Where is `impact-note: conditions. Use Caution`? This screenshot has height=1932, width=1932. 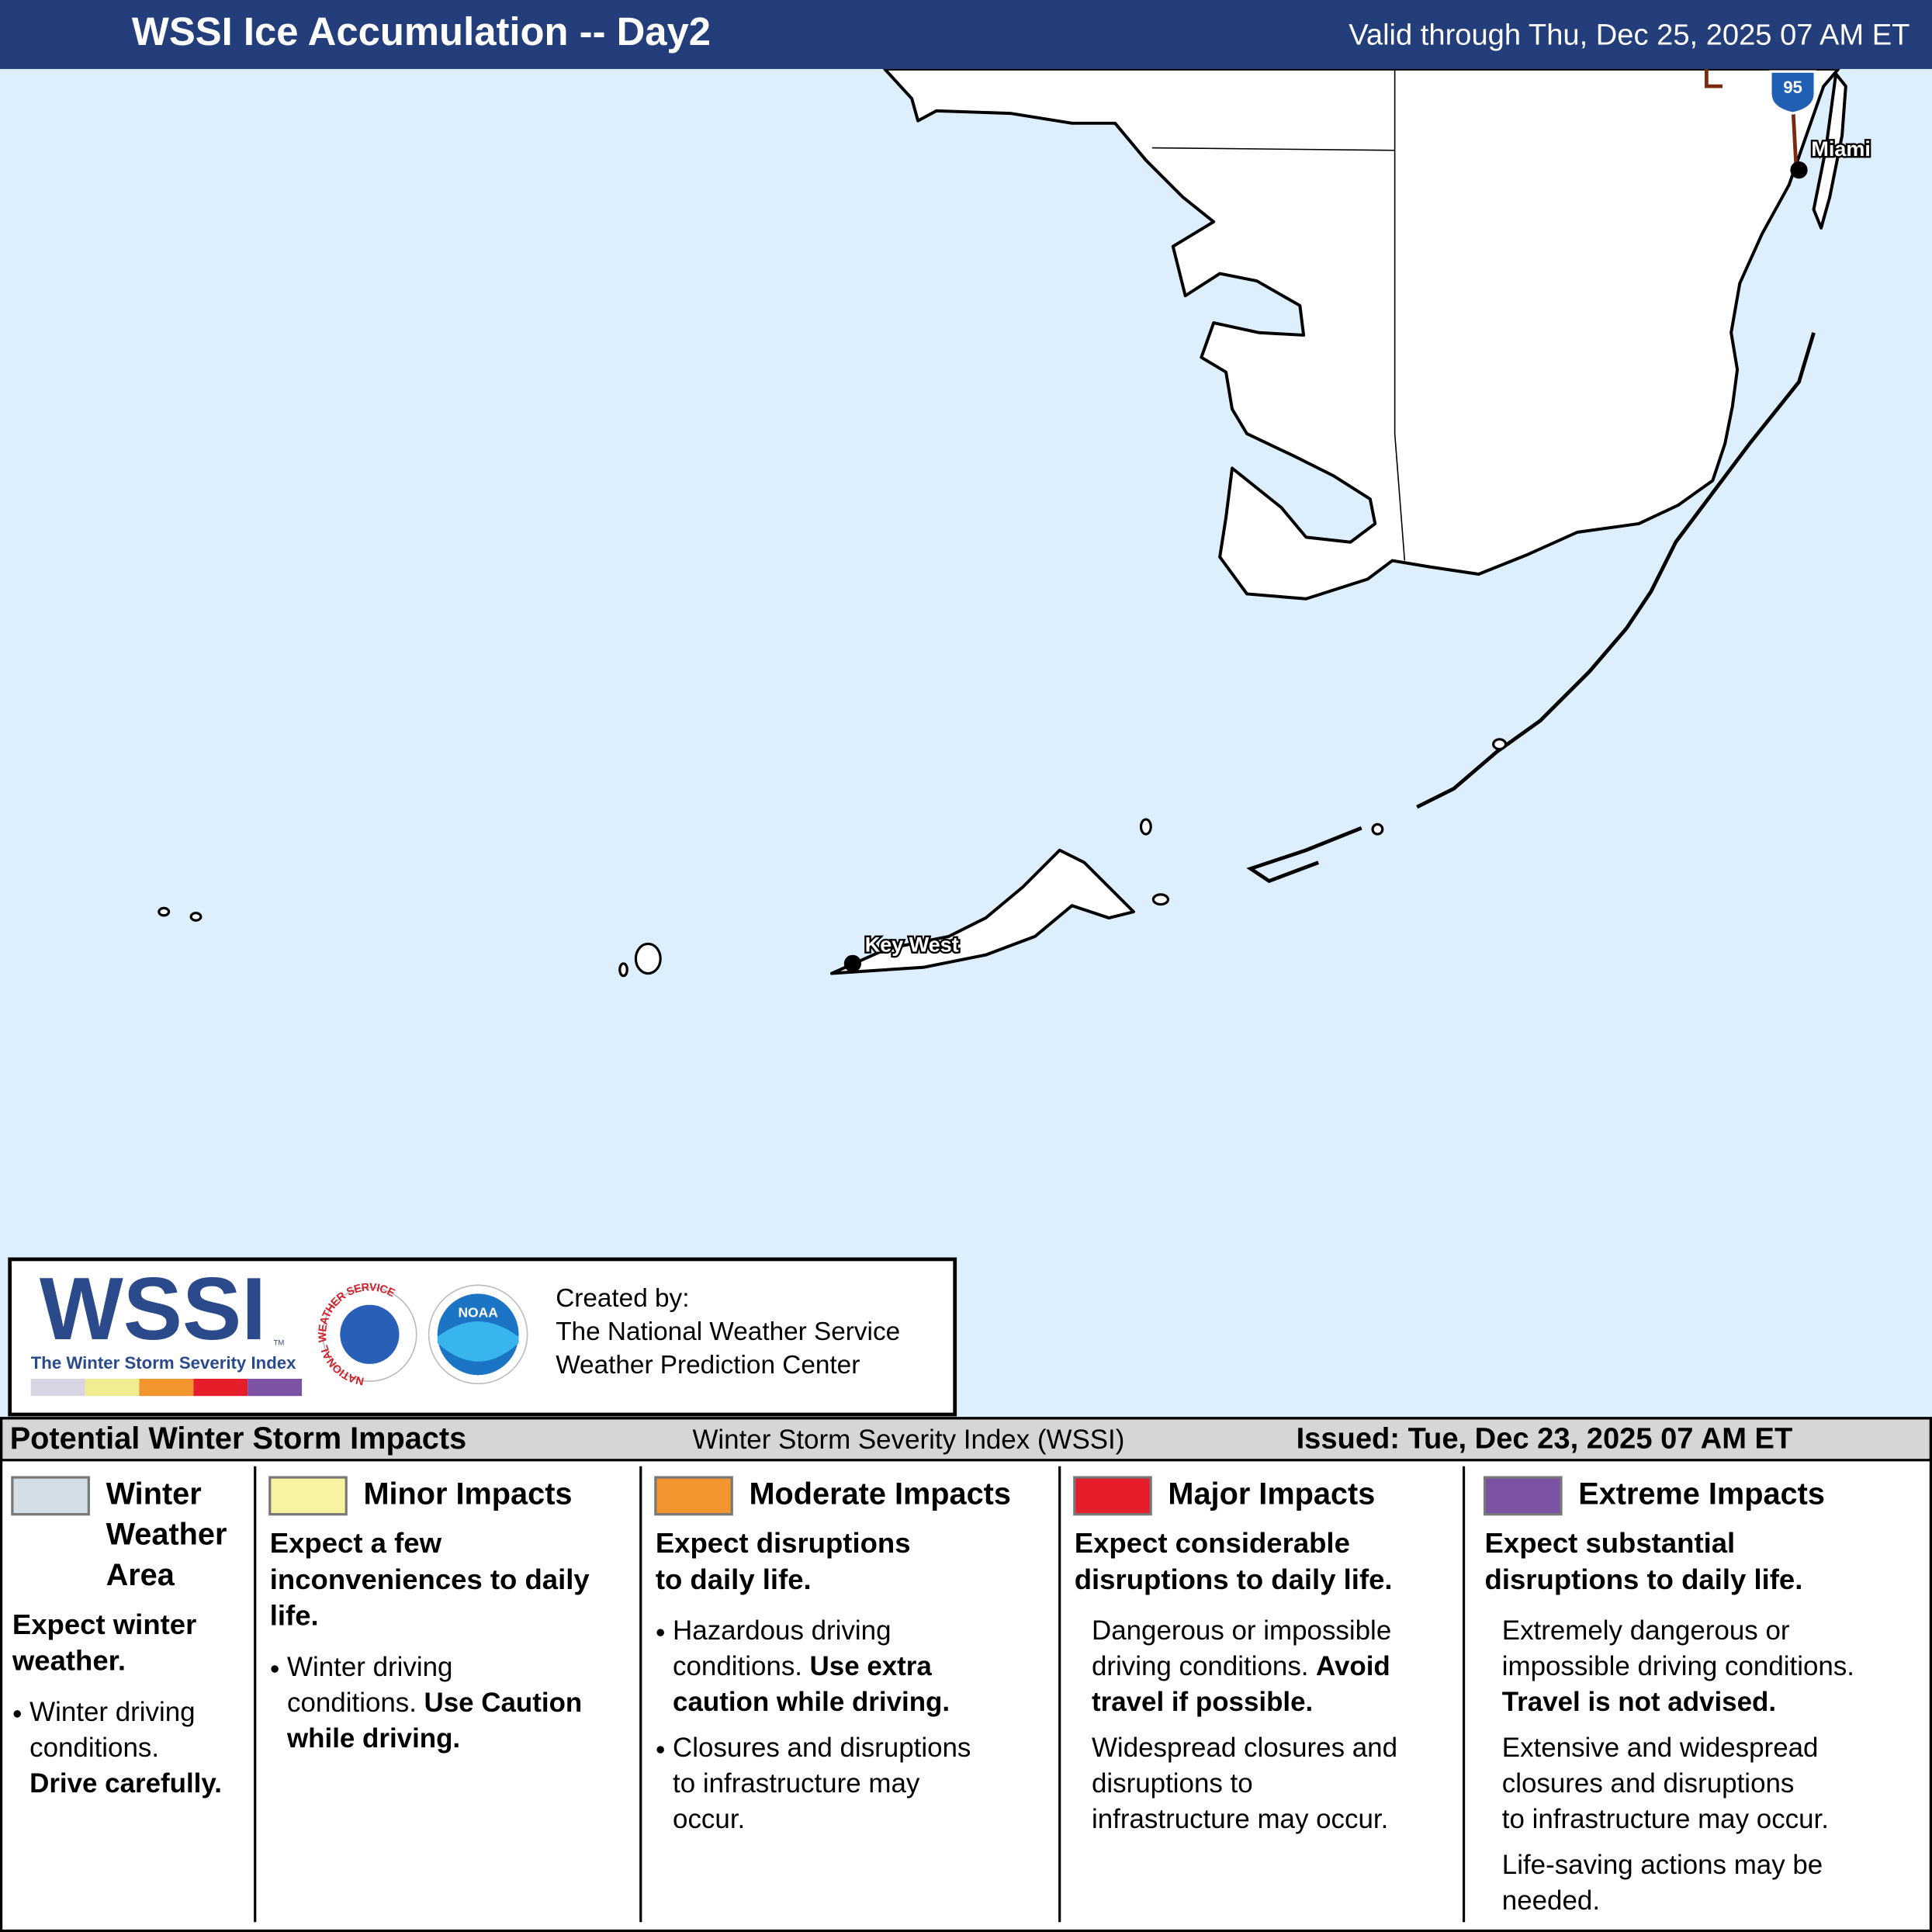
impact-note: conditions. Use Caution is located at coordinates (434, 1703).